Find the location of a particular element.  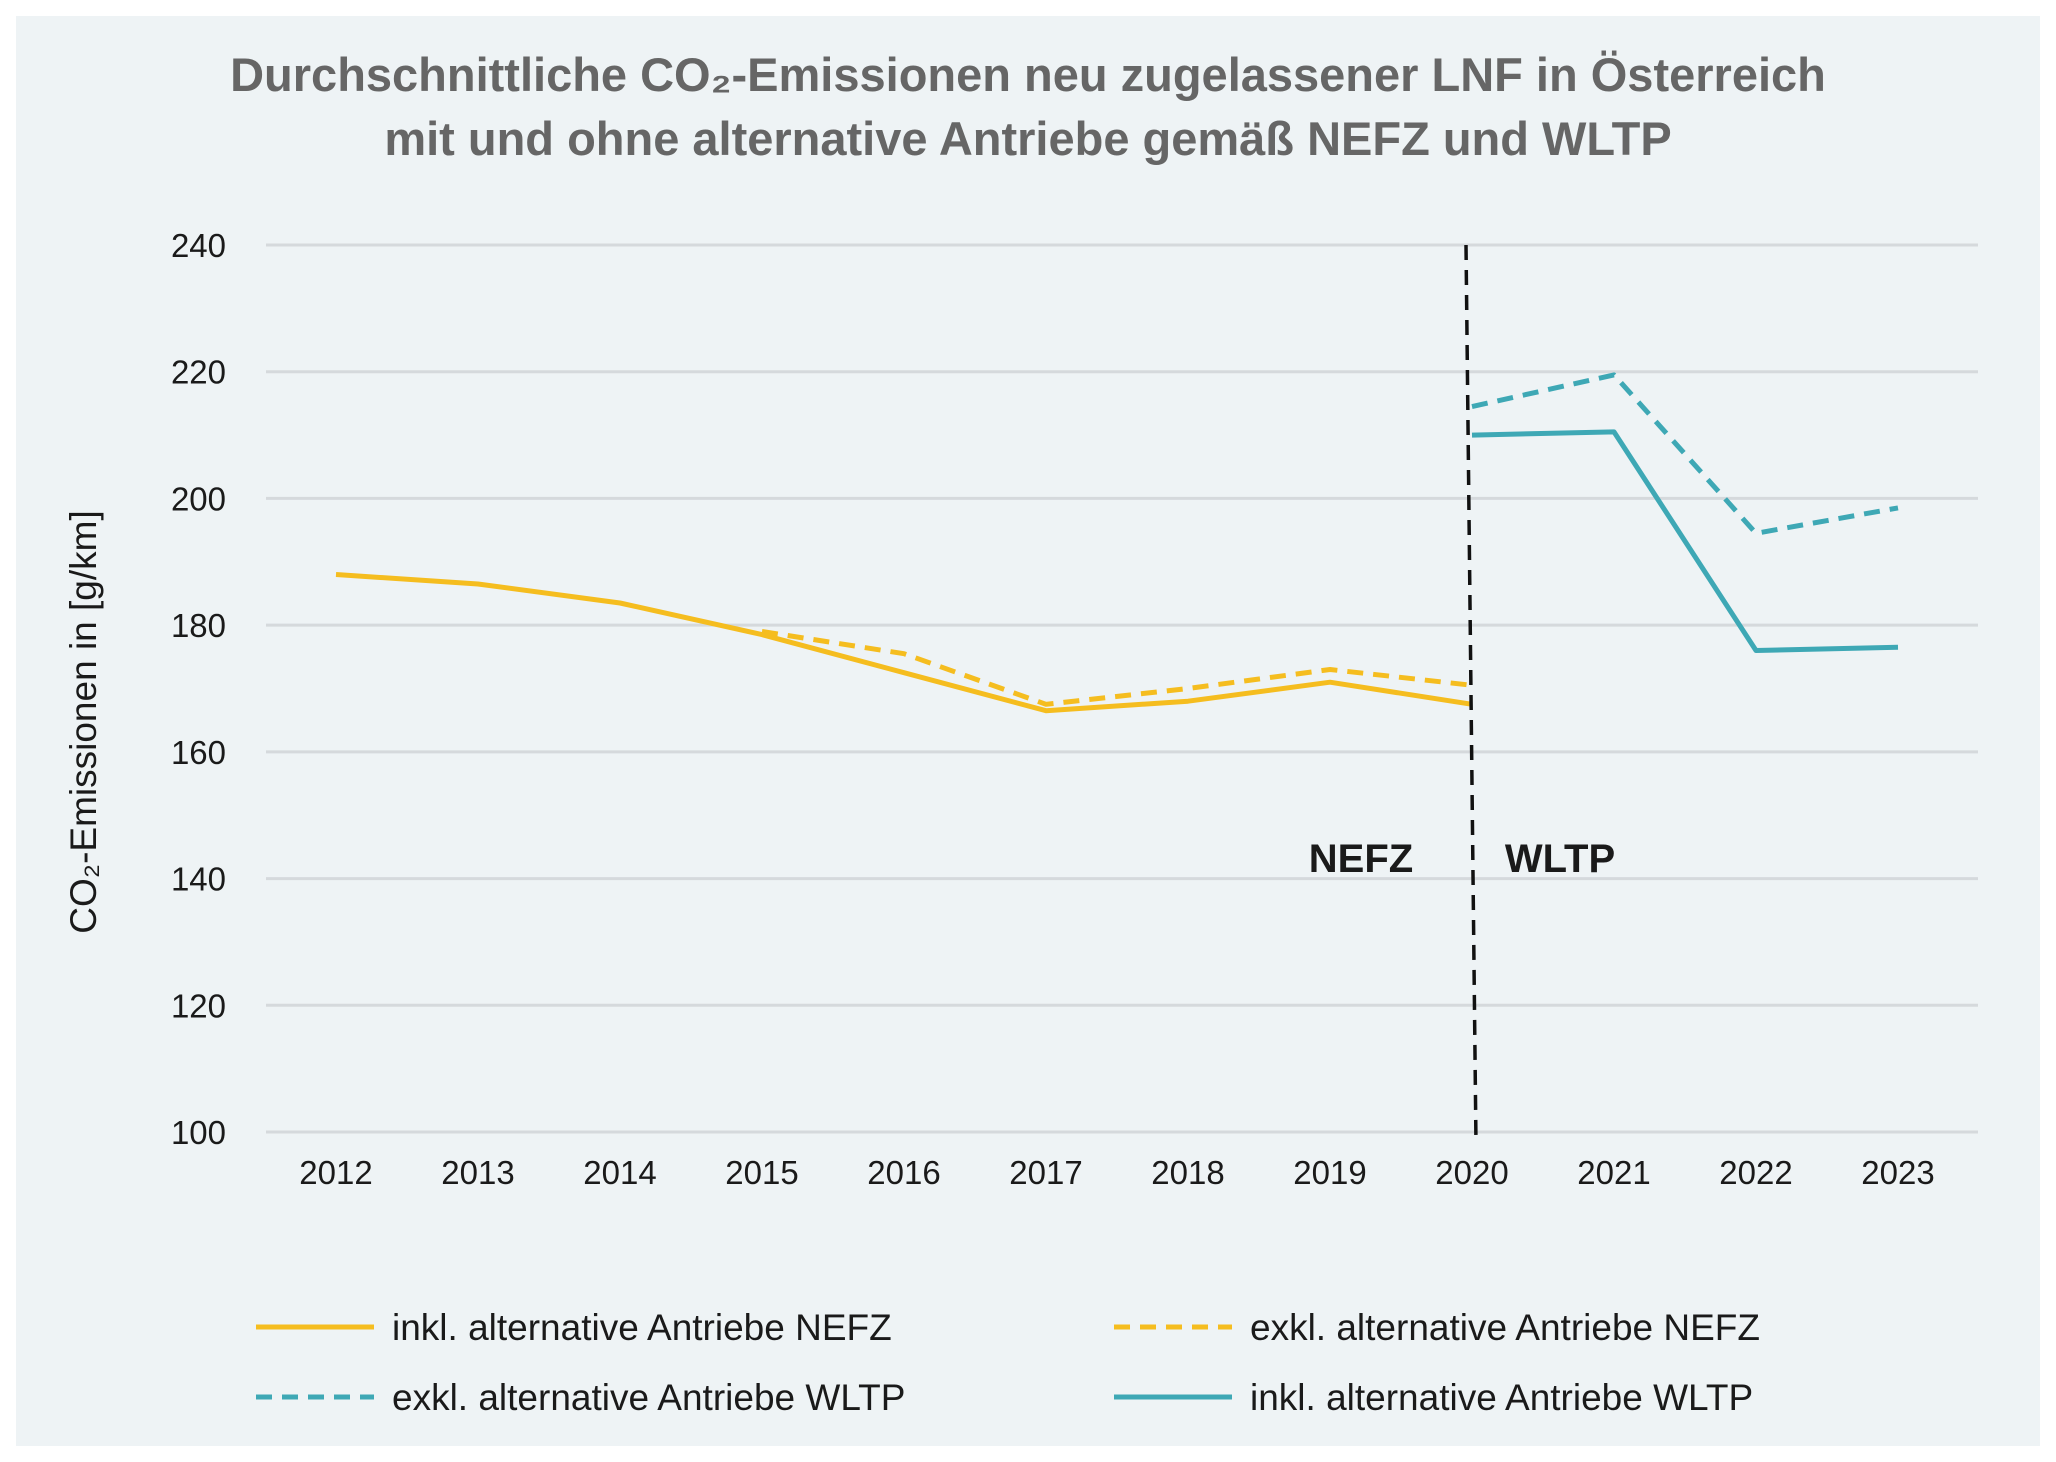

legend-label: inkl. alternative Antriebe WLTP is located at coordinates (1501, 1397).